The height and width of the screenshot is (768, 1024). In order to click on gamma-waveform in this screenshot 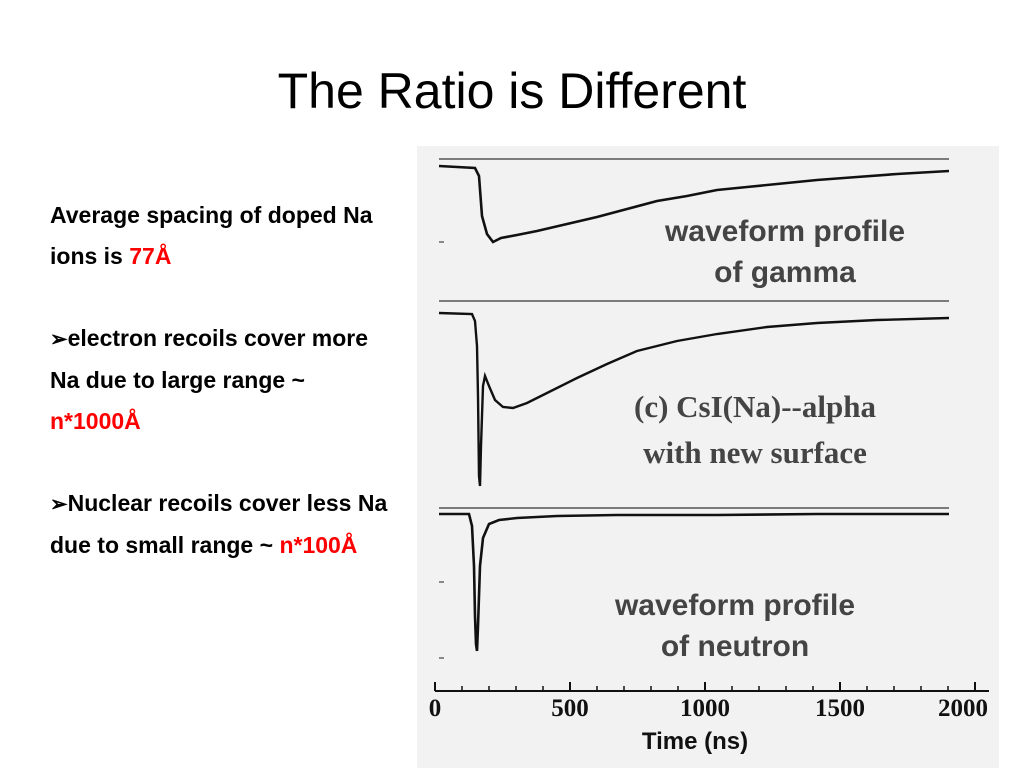, I will do `click(694, 204)`.